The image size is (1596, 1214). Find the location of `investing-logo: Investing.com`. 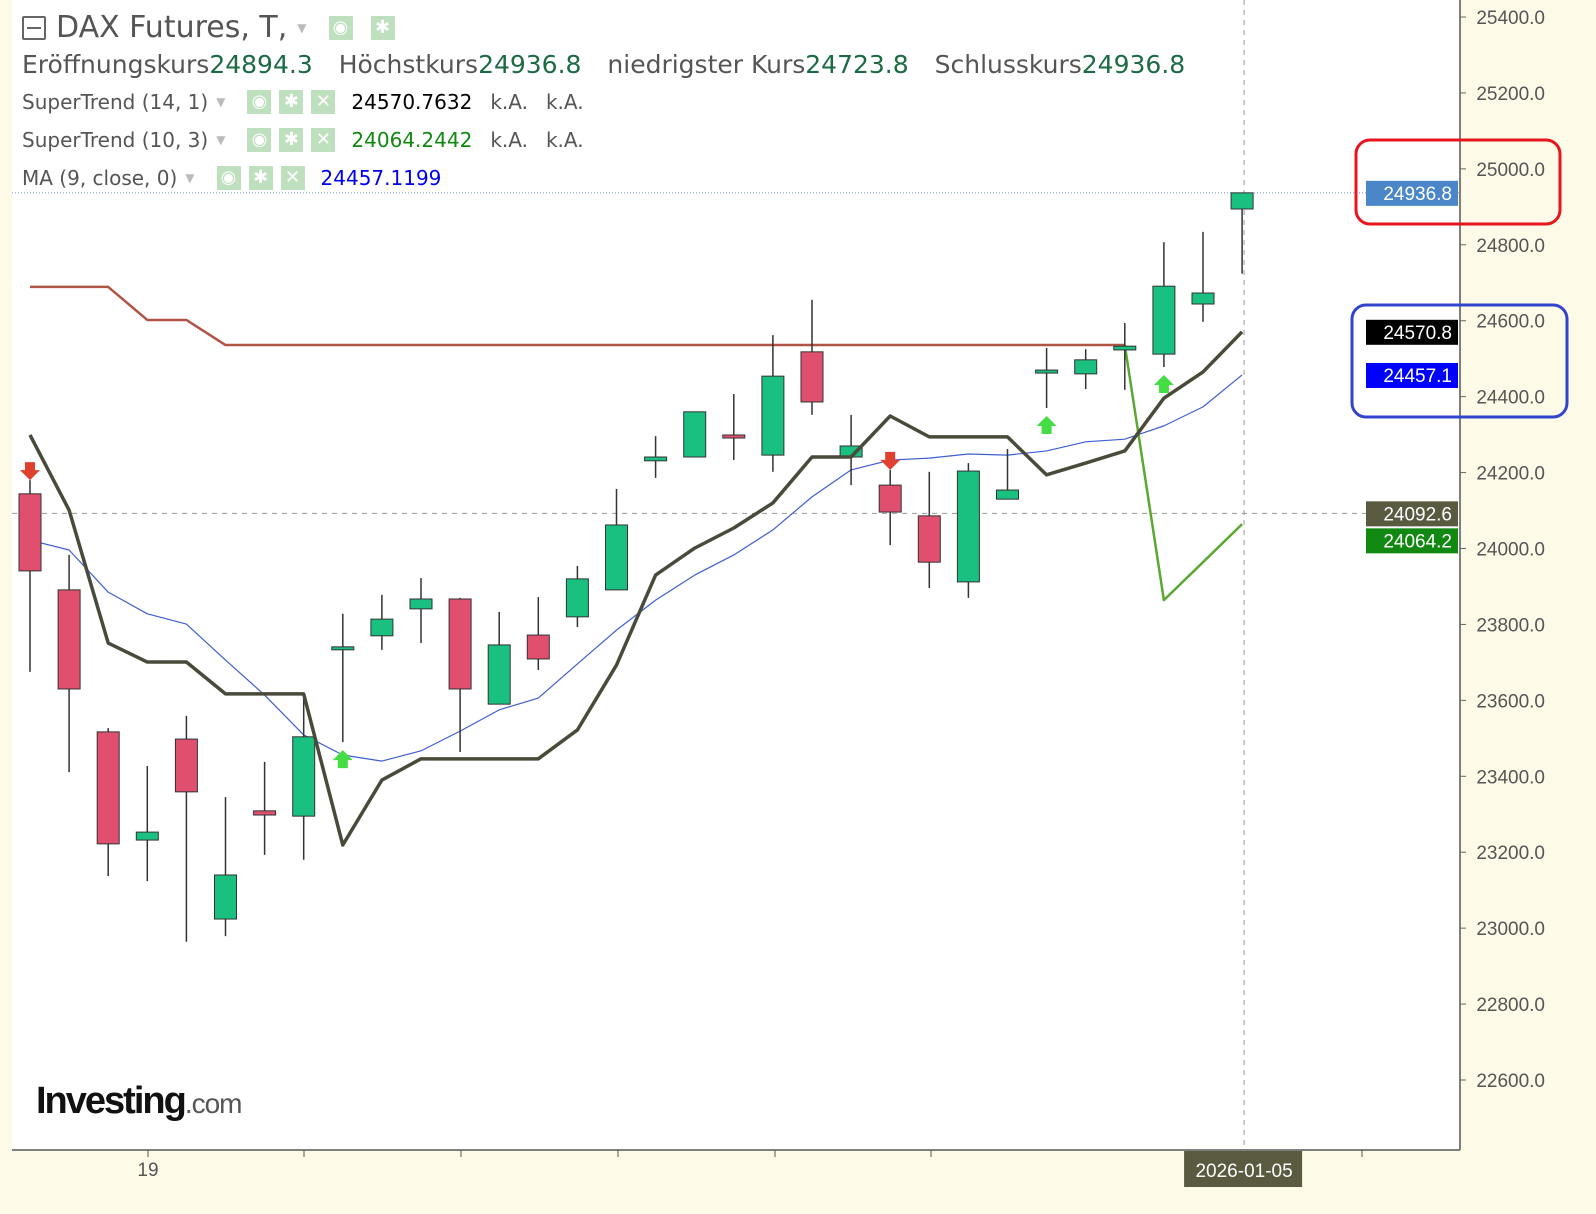

investing-logo: Investing.com is located at coordinates (139, 1101).